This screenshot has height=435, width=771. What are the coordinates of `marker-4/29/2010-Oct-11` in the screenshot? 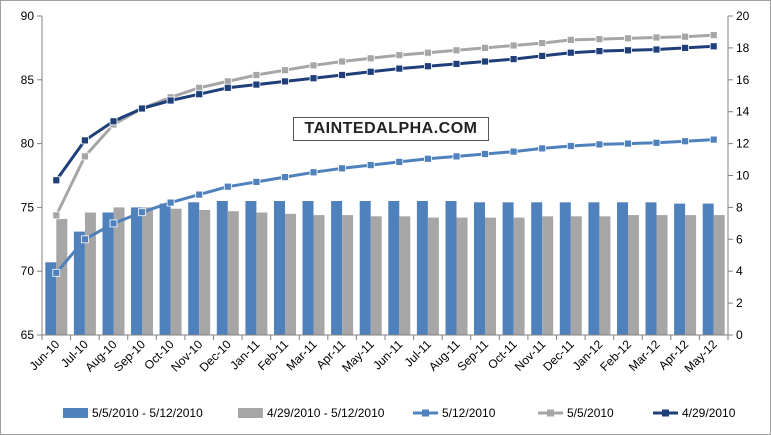 It's located at (513, 59).